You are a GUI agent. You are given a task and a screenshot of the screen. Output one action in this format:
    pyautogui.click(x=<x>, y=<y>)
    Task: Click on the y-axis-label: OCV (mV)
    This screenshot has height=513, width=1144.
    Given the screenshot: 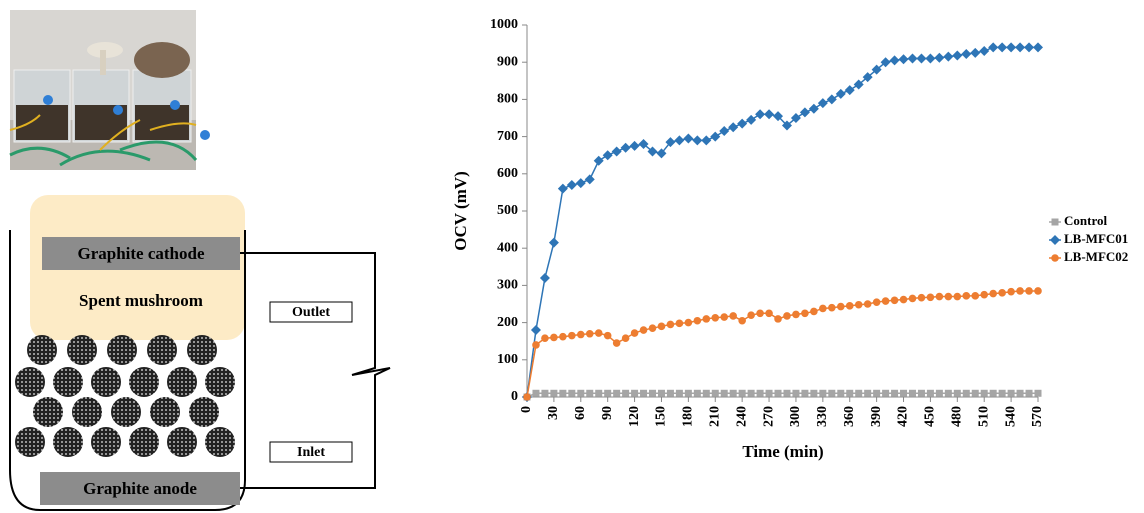 What is the action you would take?
    pyautogui.click(x=460, y=210)
    